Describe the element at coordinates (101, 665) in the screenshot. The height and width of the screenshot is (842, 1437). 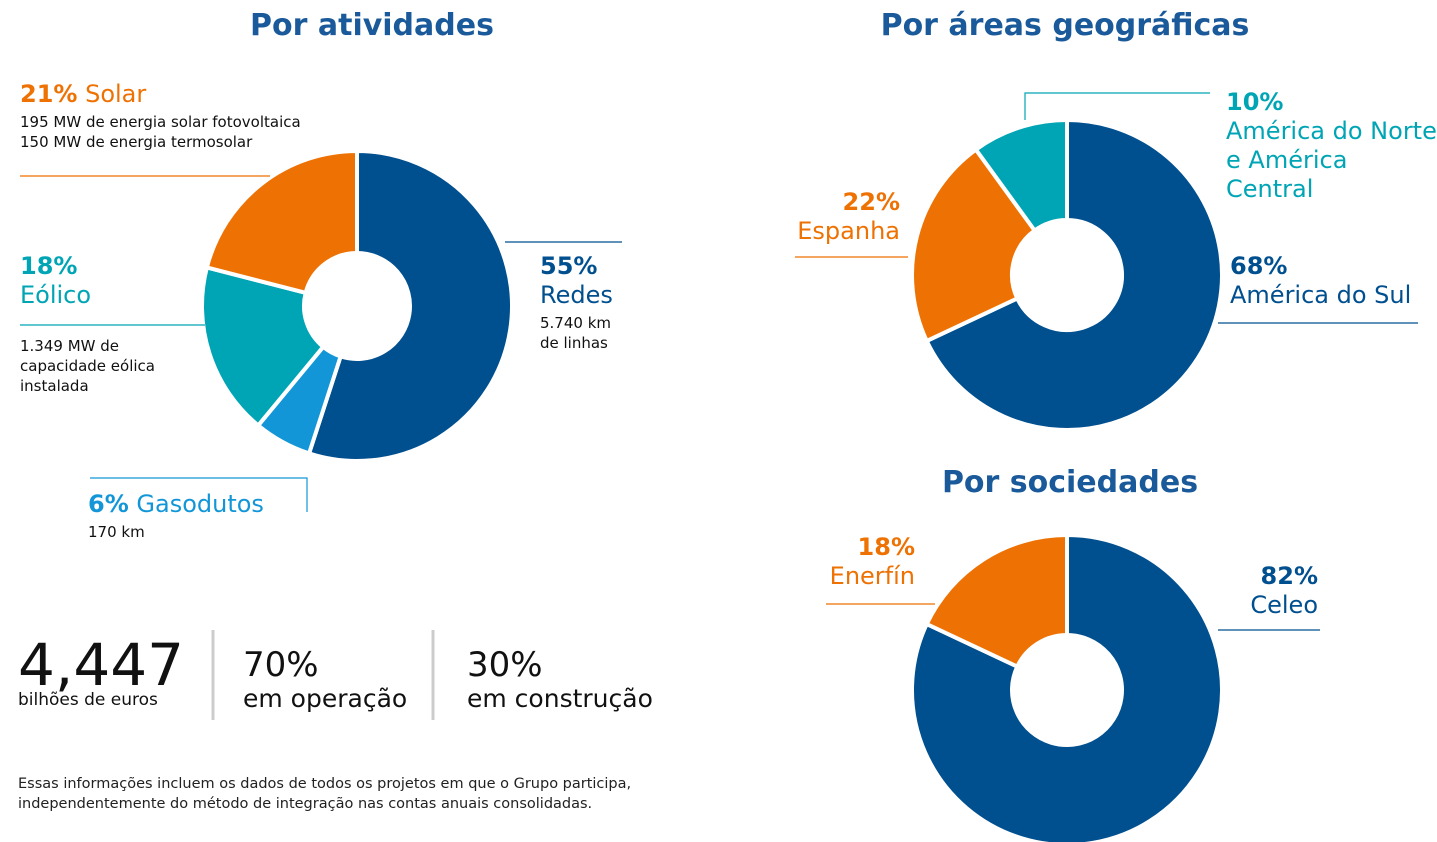
I see `stat-value: 4,447` at that location.